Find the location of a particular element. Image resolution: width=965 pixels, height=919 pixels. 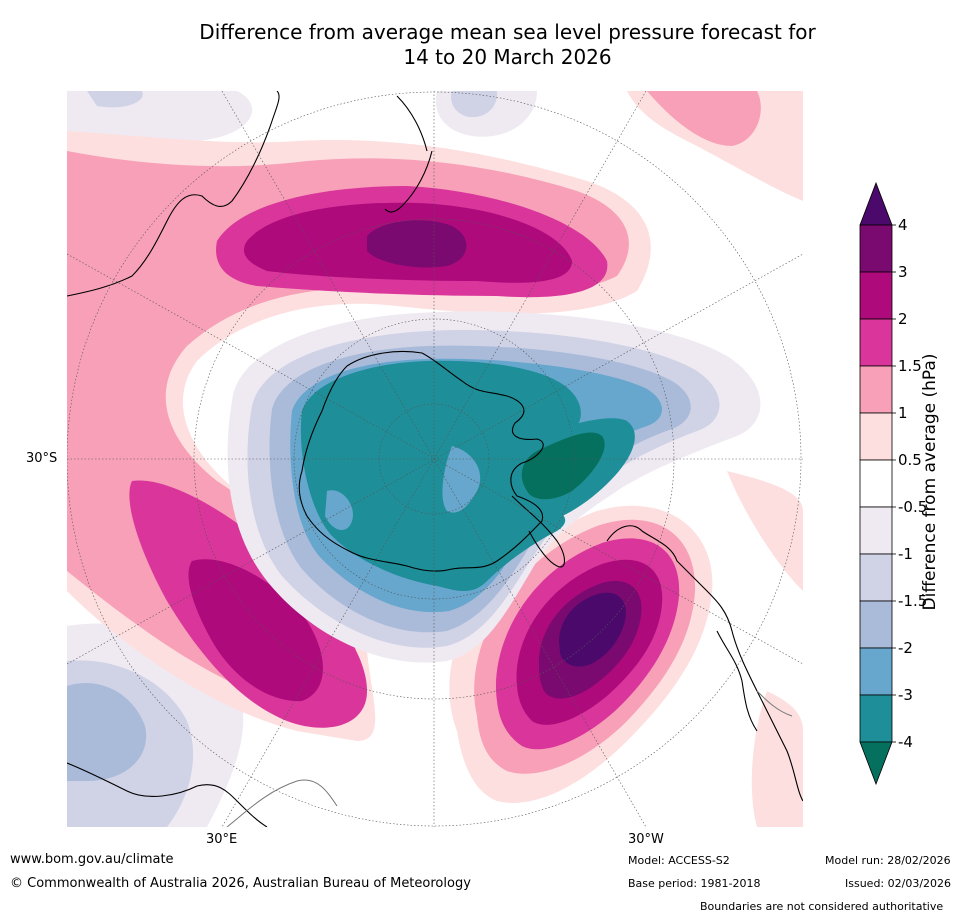

colorbar-tick-label: 0.5 is located at coordinates (910, 460).